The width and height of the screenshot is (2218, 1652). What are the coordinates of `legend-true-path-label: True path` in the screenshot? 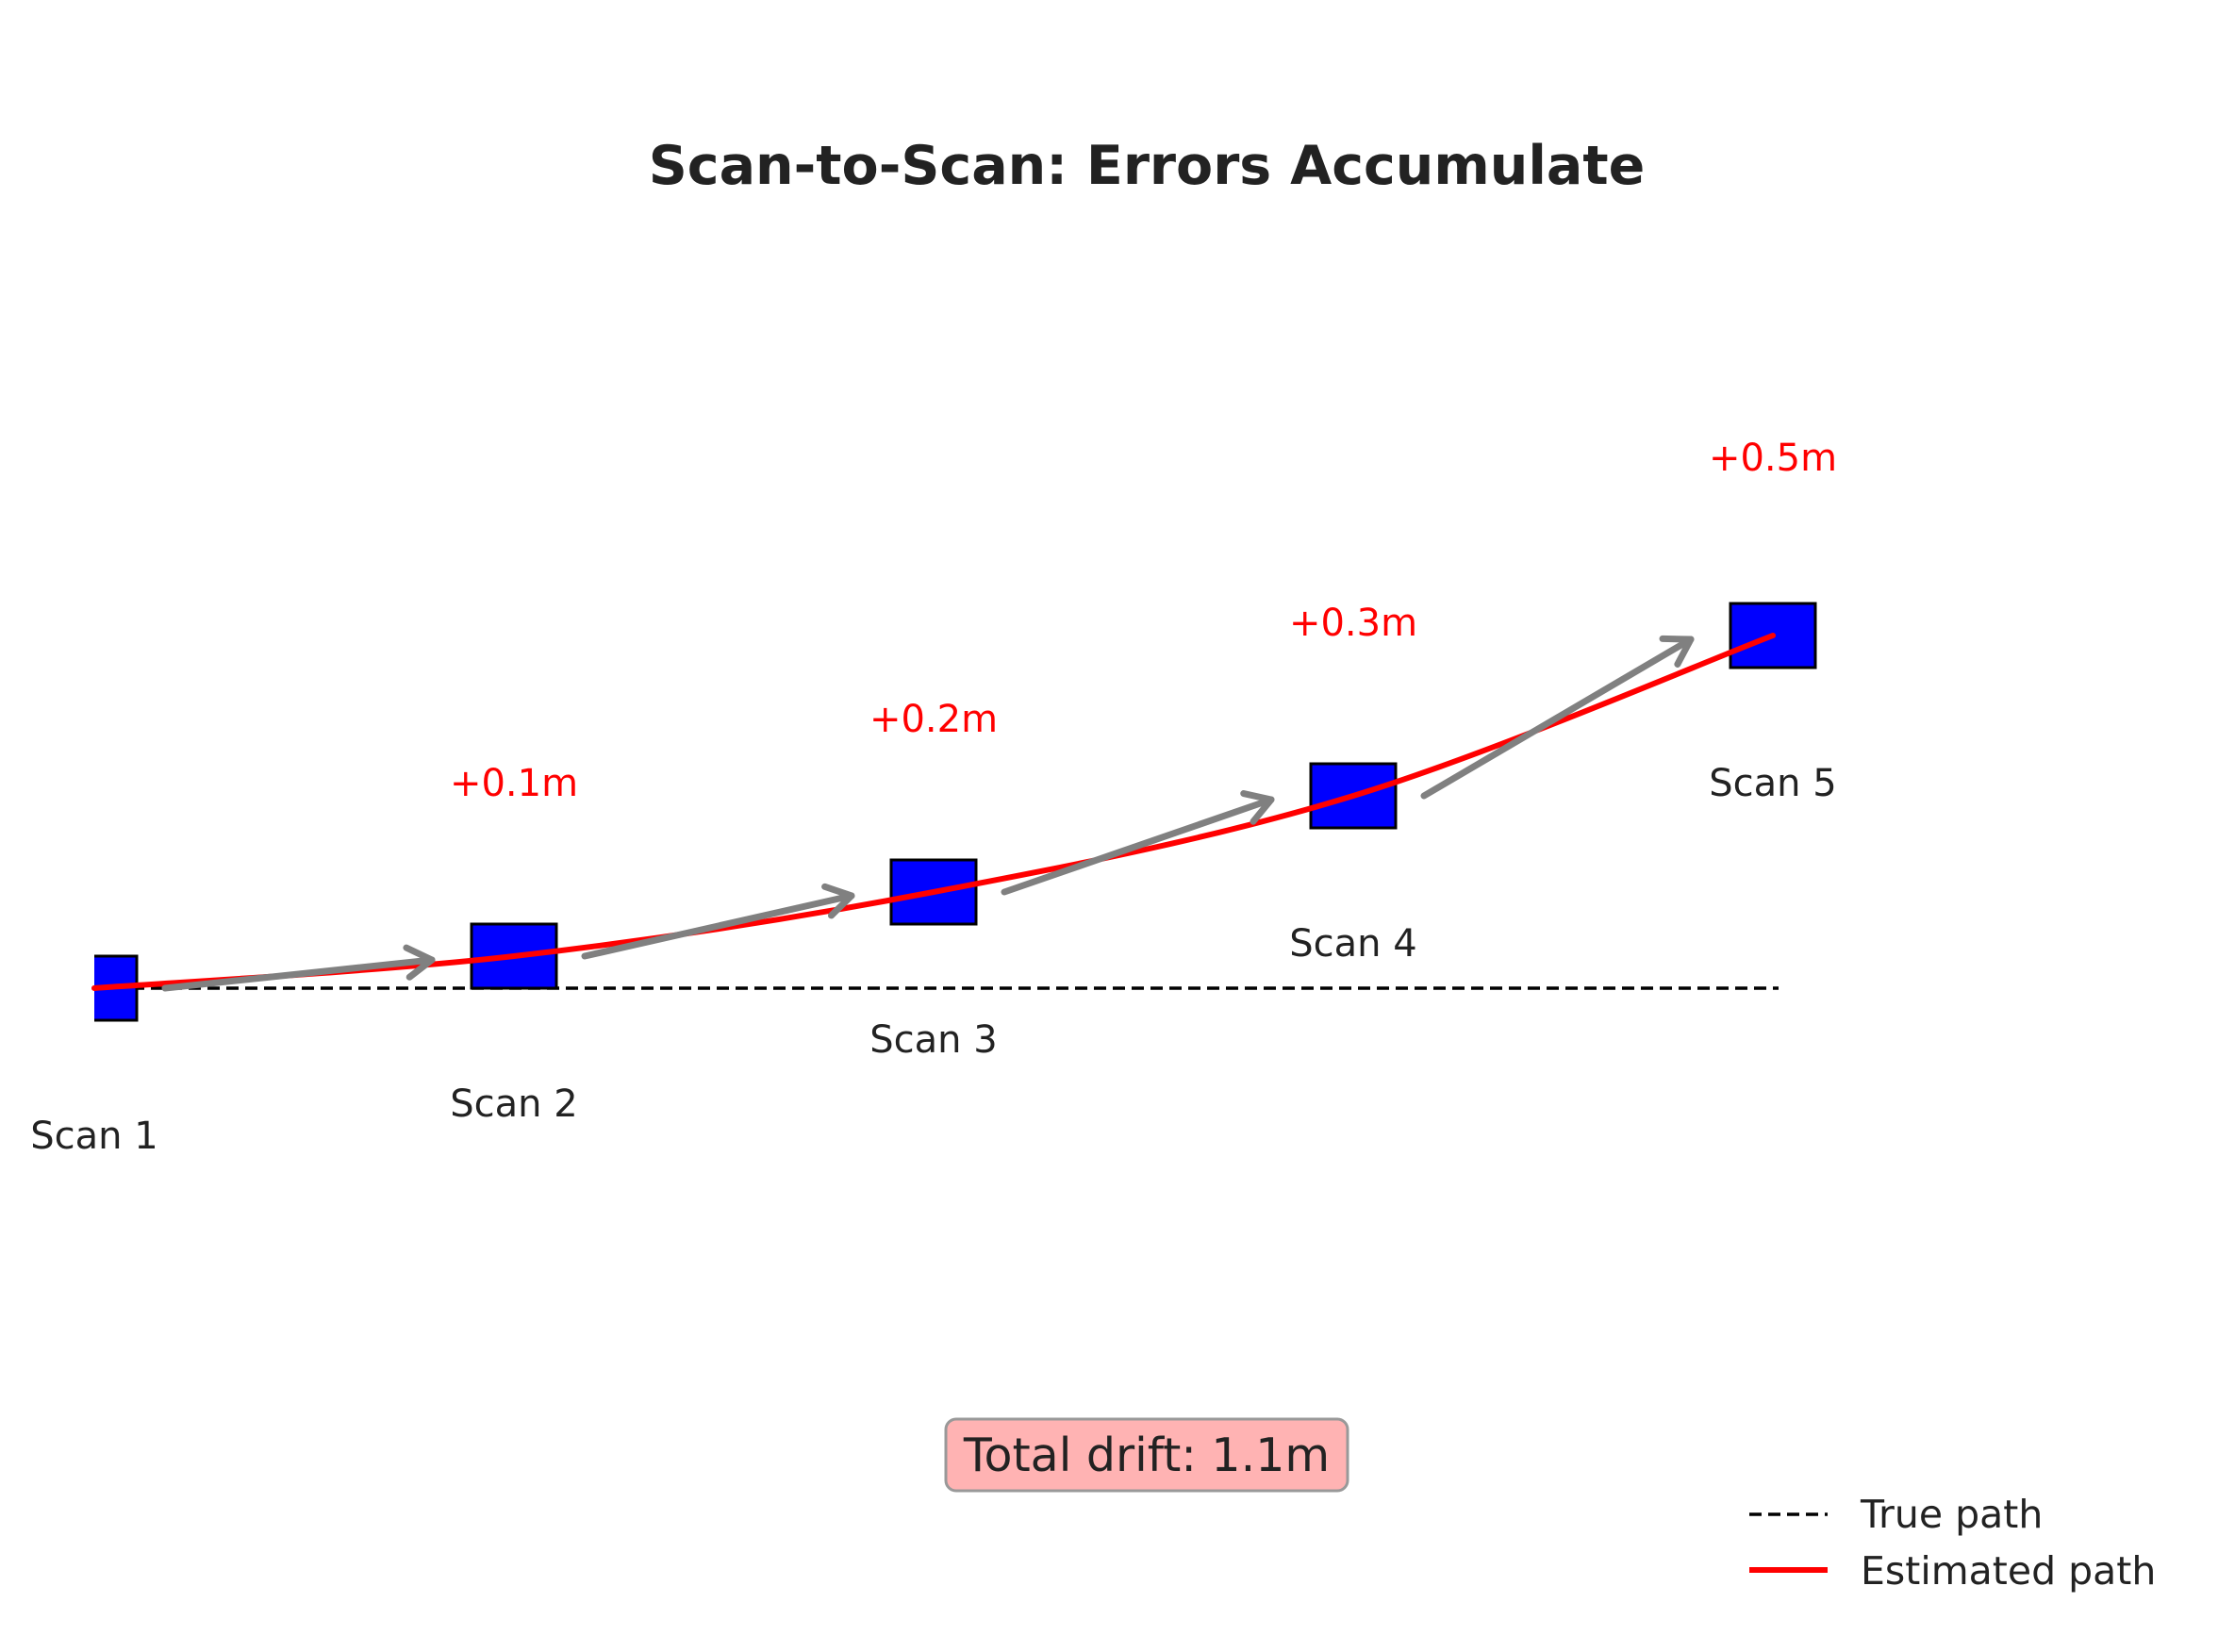 It's located at (1951, 1514).